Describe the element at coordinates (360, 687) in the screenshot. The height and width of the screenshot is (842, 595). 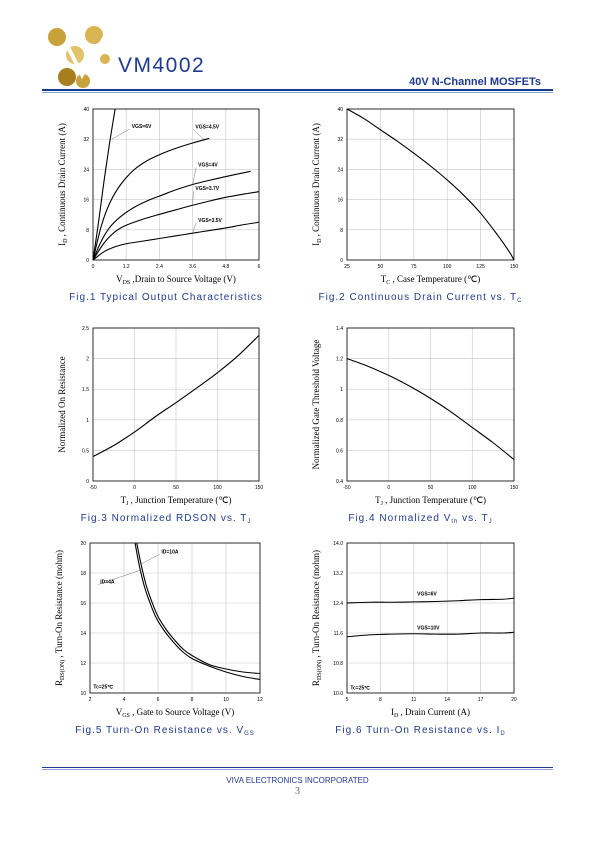
I see `annotation-label: Tc=25℃` at that location.